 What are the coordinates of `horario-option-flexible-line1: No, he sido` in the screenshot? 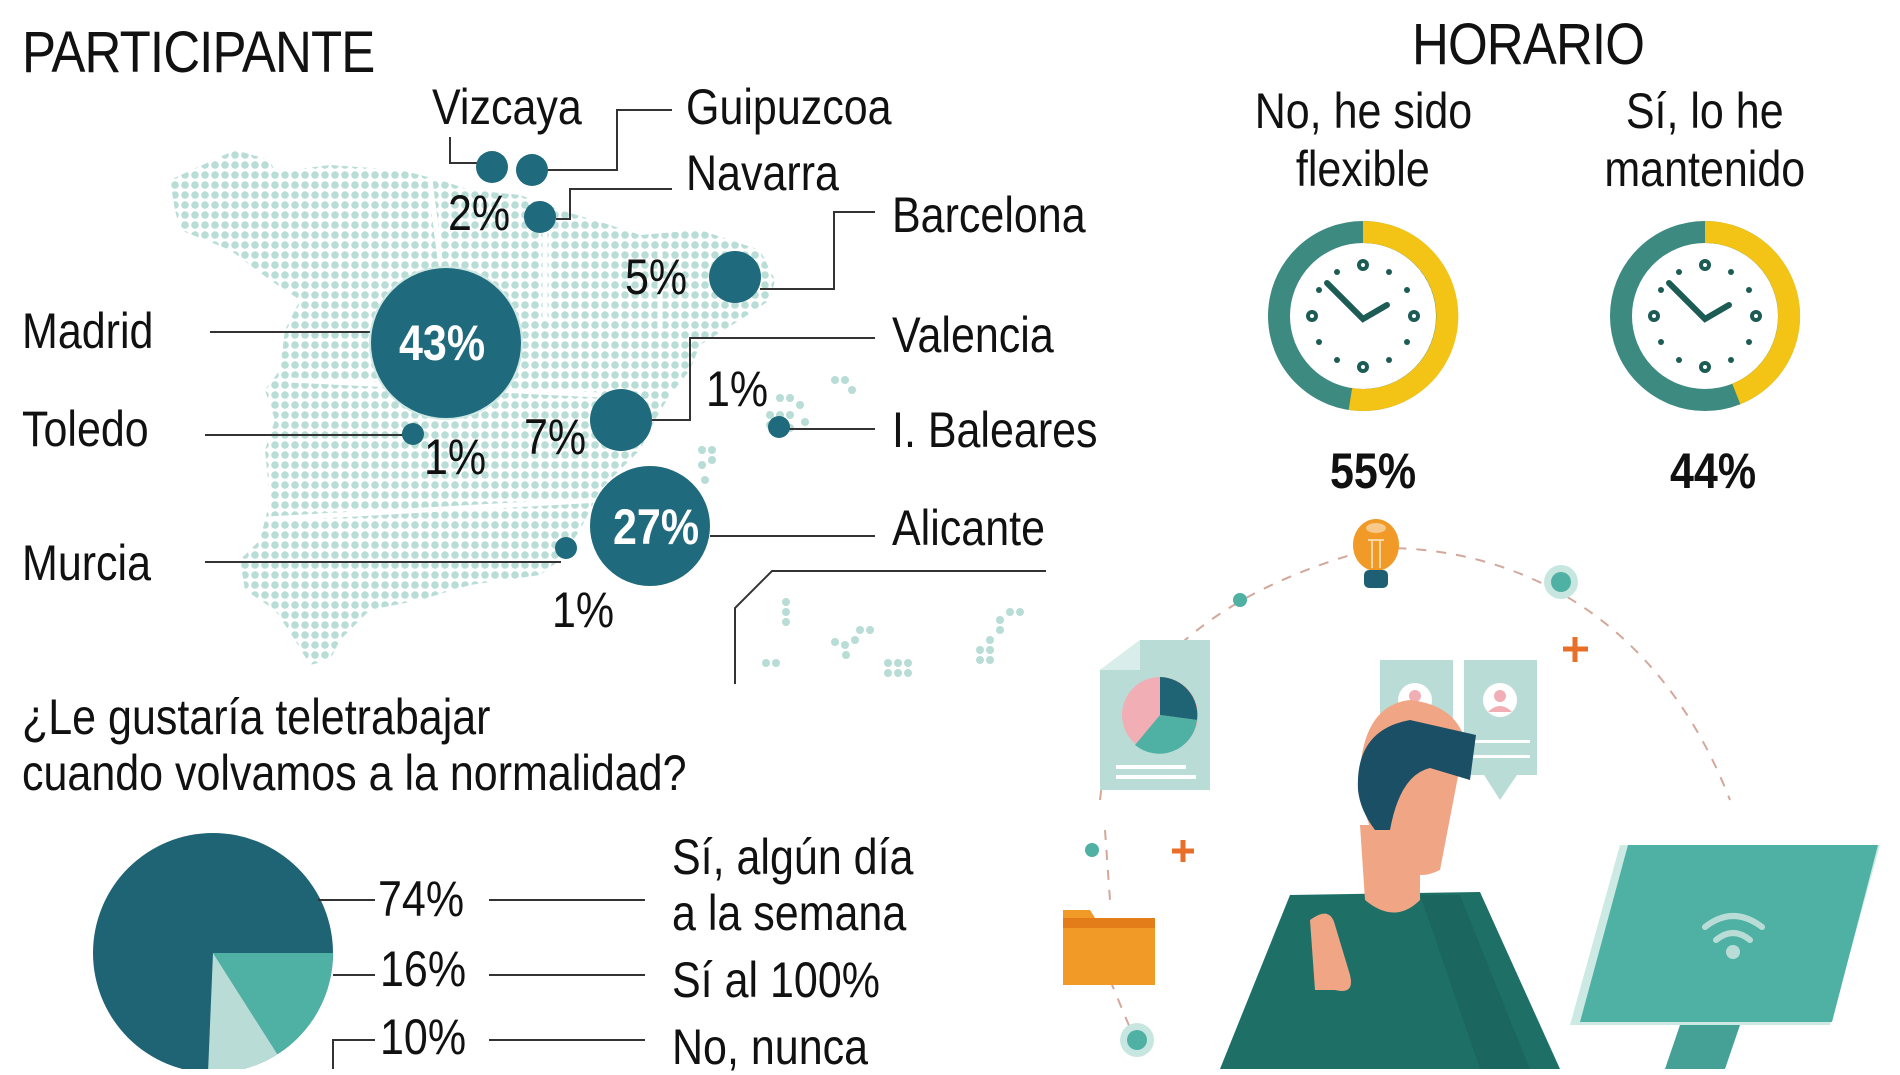 It's located at (1363, 111).